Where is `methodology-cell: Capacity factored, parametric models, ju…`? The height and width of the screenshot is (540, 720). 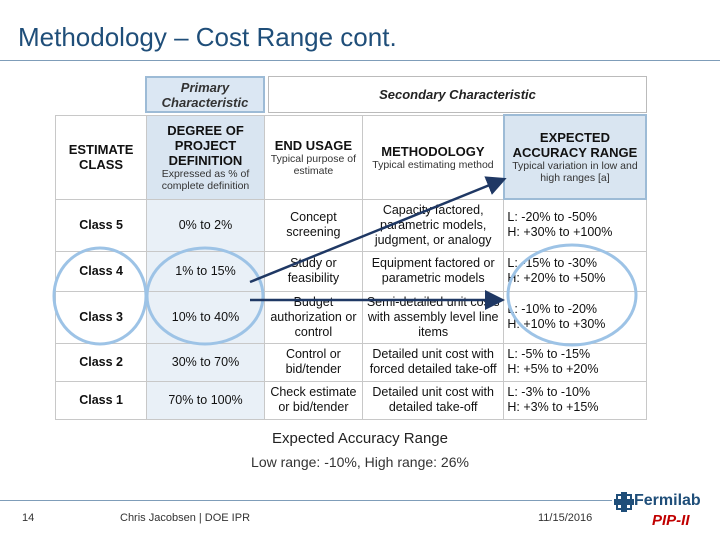 methodology-cell: Capacity factored, parametric models, ju… is located at coordinates (432, 225).